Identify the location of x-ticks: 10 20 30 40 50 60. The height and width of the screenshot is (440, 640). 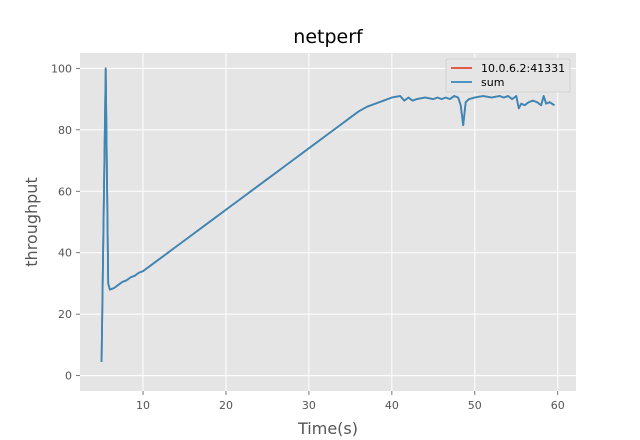
(350, 401).